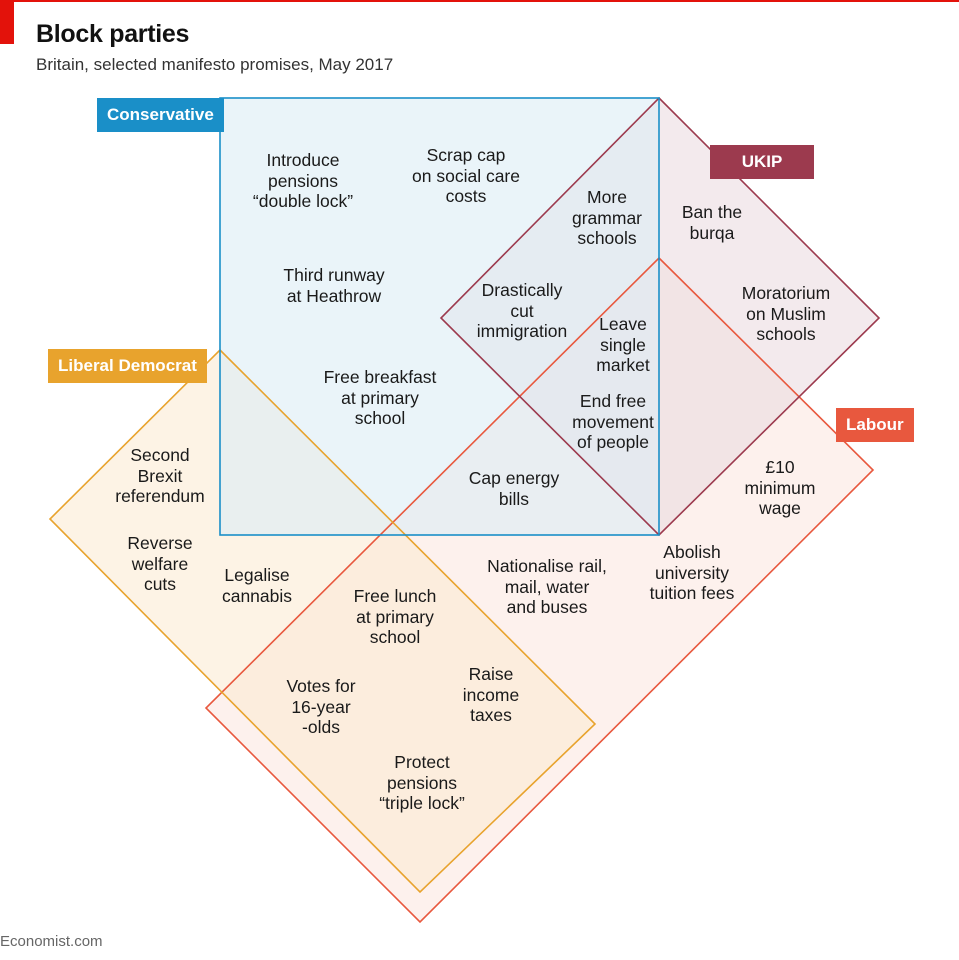 This screenshot has height=960, width=959. What do you see at coordinates (522, 310) in the screenshot?
I see `promise-drastically-cut-immigration: Drastically cut immigration` at bounding box center [522, 310].